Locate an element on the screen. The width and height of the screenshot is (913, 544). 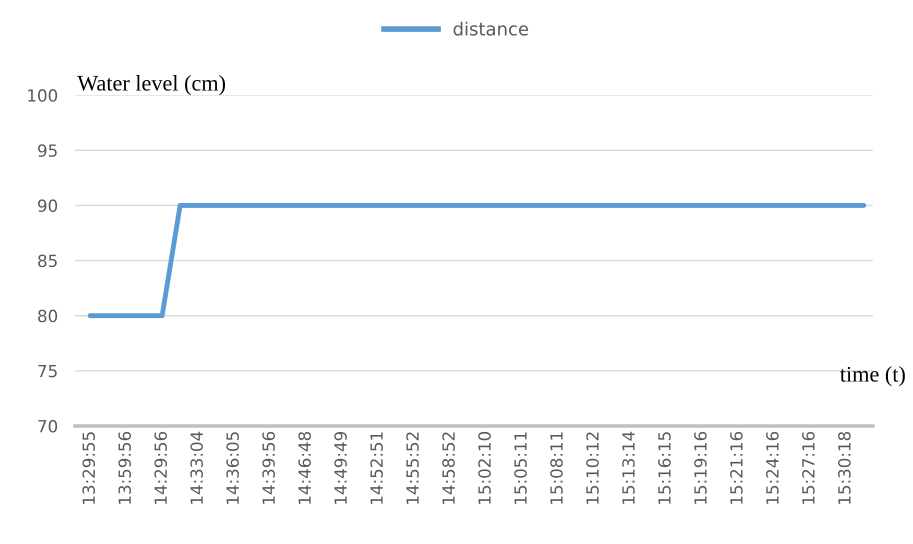
x-tick-label: 15:10:12 is located at coordinates (592, 468).